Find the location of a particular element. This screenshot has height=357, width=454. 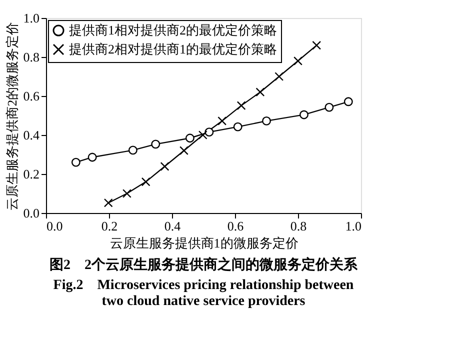

text: Fig.2 Microservices pricing relationship between two cloud native service providers is located at coordinates (203, 293).